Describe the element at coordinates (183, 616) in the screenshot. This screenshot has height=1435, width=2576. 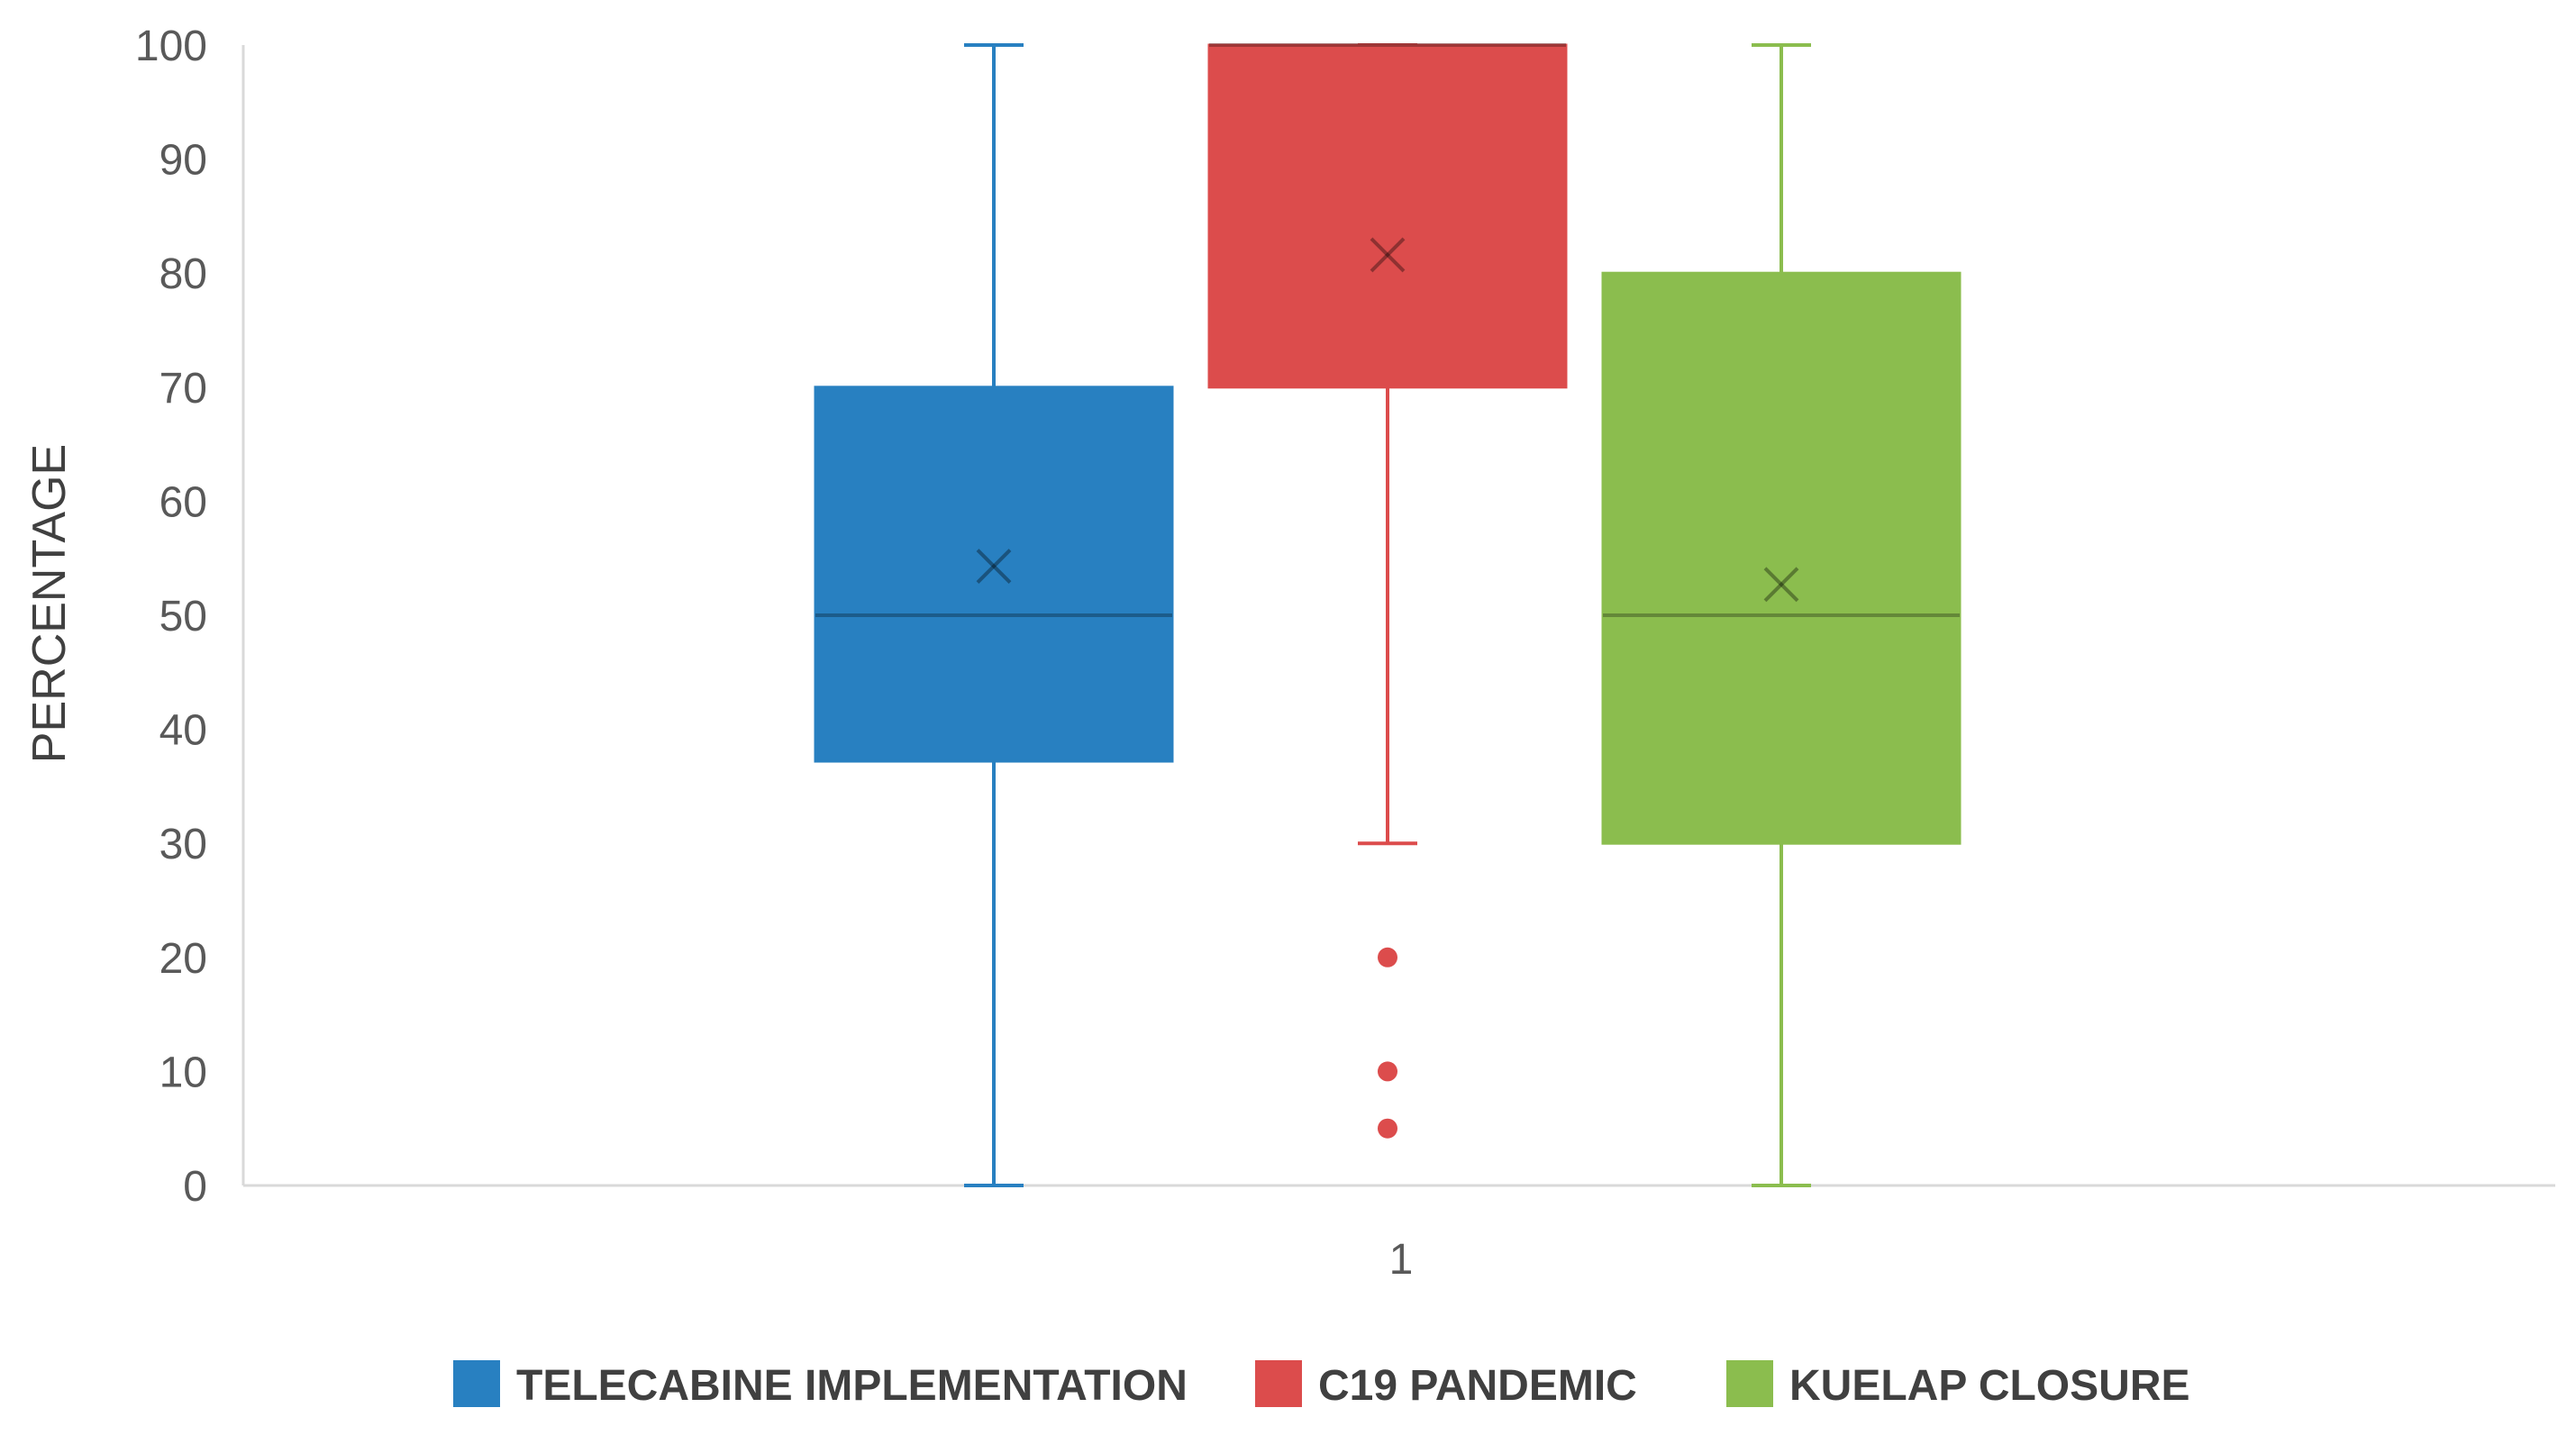
I see `y-tick-label: 50` at that location.